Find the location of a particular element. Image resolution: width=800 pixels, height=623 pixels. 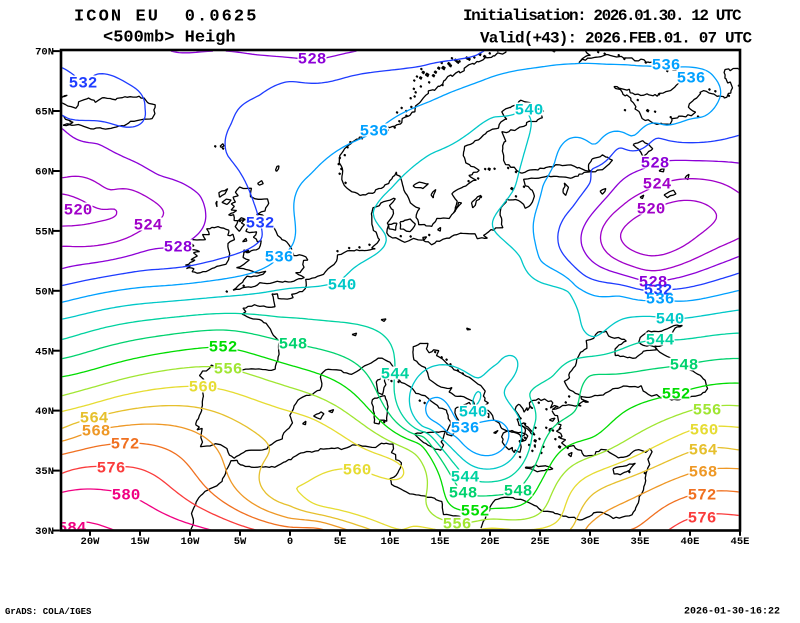

svg-text: 45E is located at coordinates (740, 542).